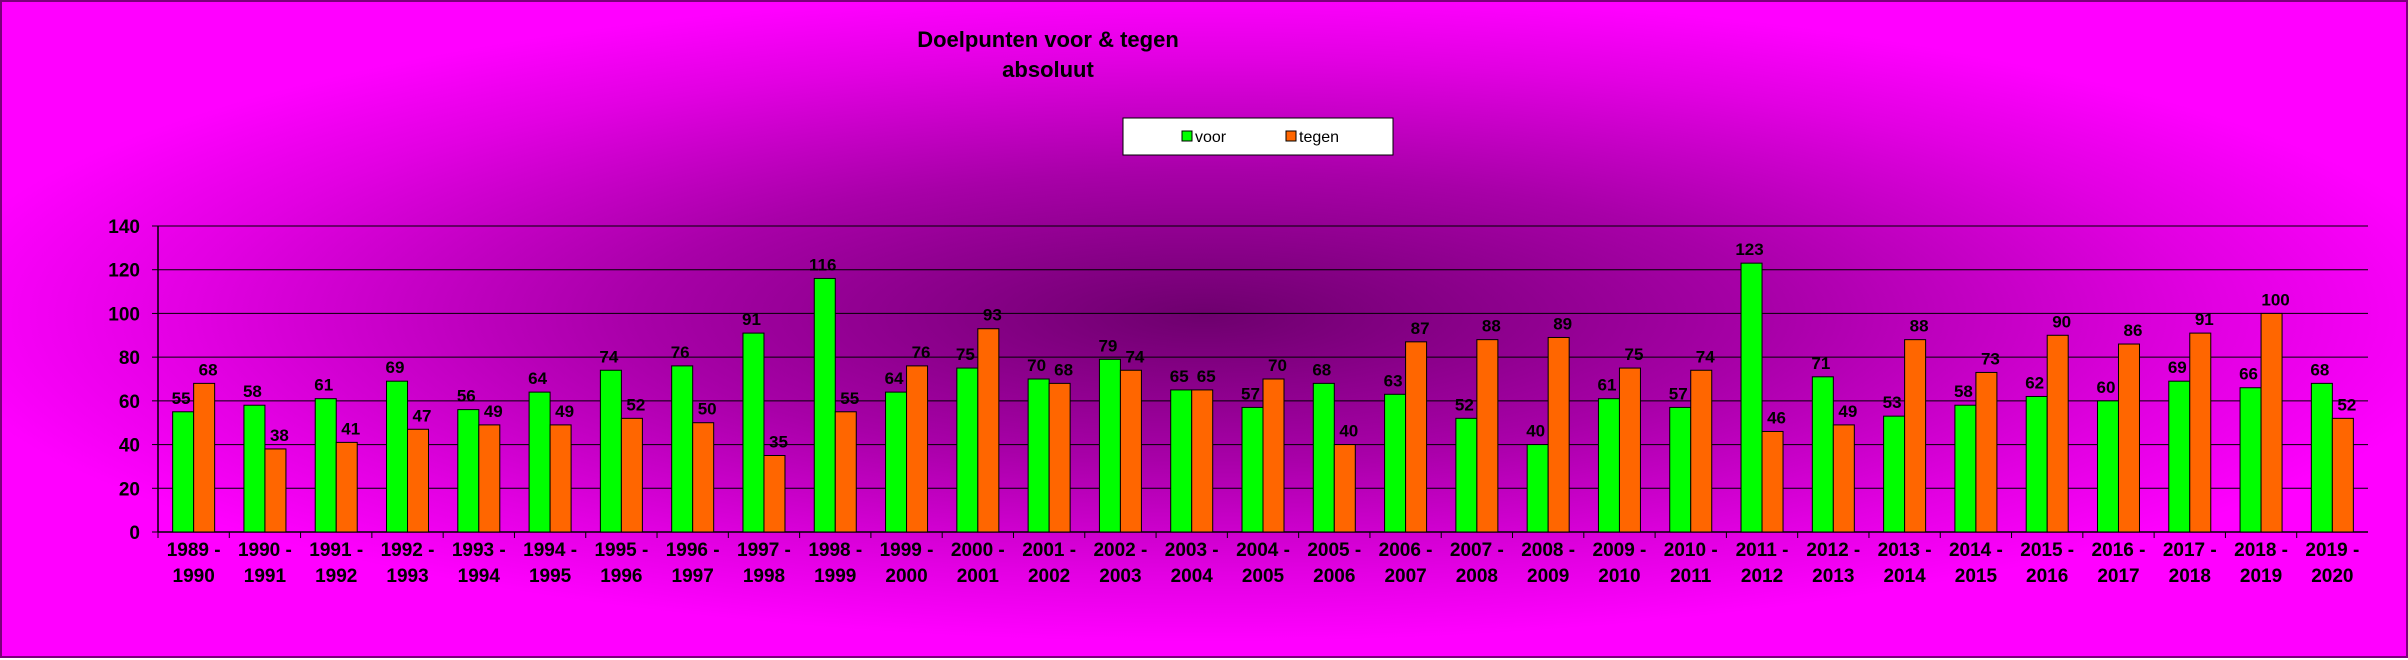  Describe the element at coordinates (1321, 369) in the screenshot. I see `data-label-voor: 68` at that location.